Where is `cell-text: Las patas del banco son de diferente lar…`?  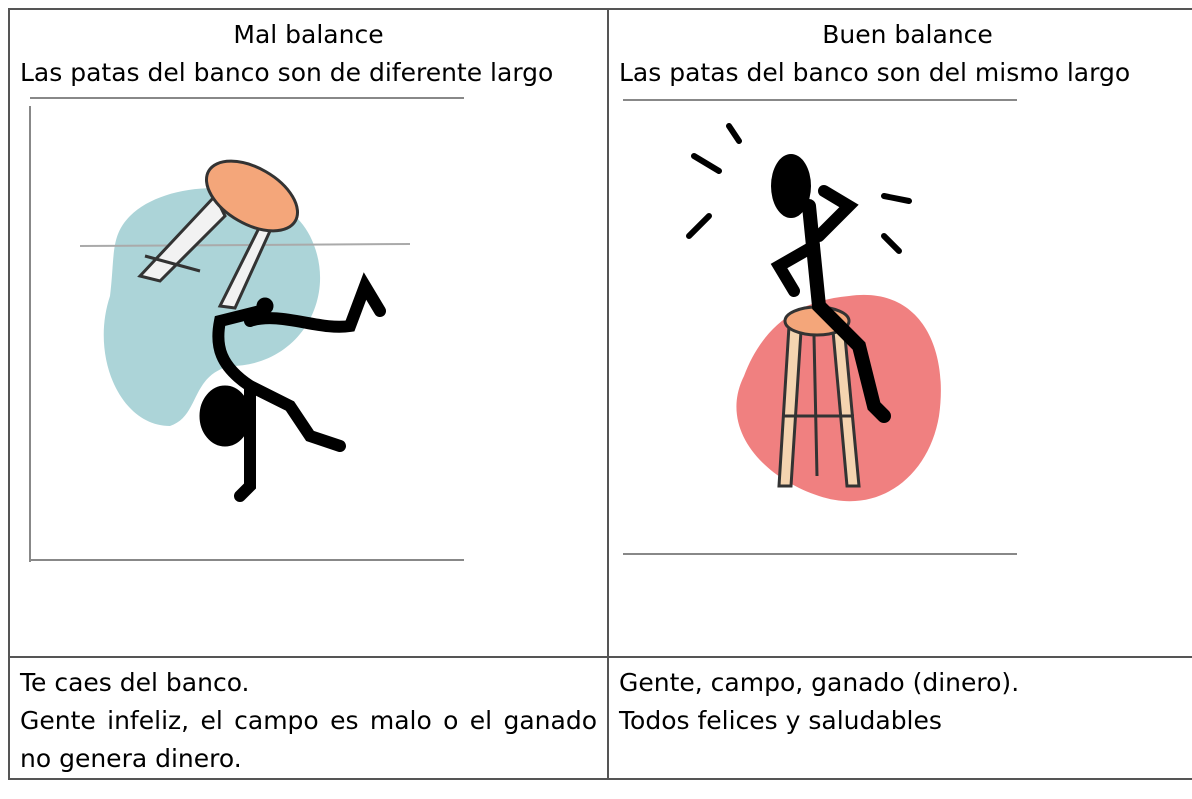 cell-text: Las patas del banco son de diferente lar… is located at coordinates (287, 72).